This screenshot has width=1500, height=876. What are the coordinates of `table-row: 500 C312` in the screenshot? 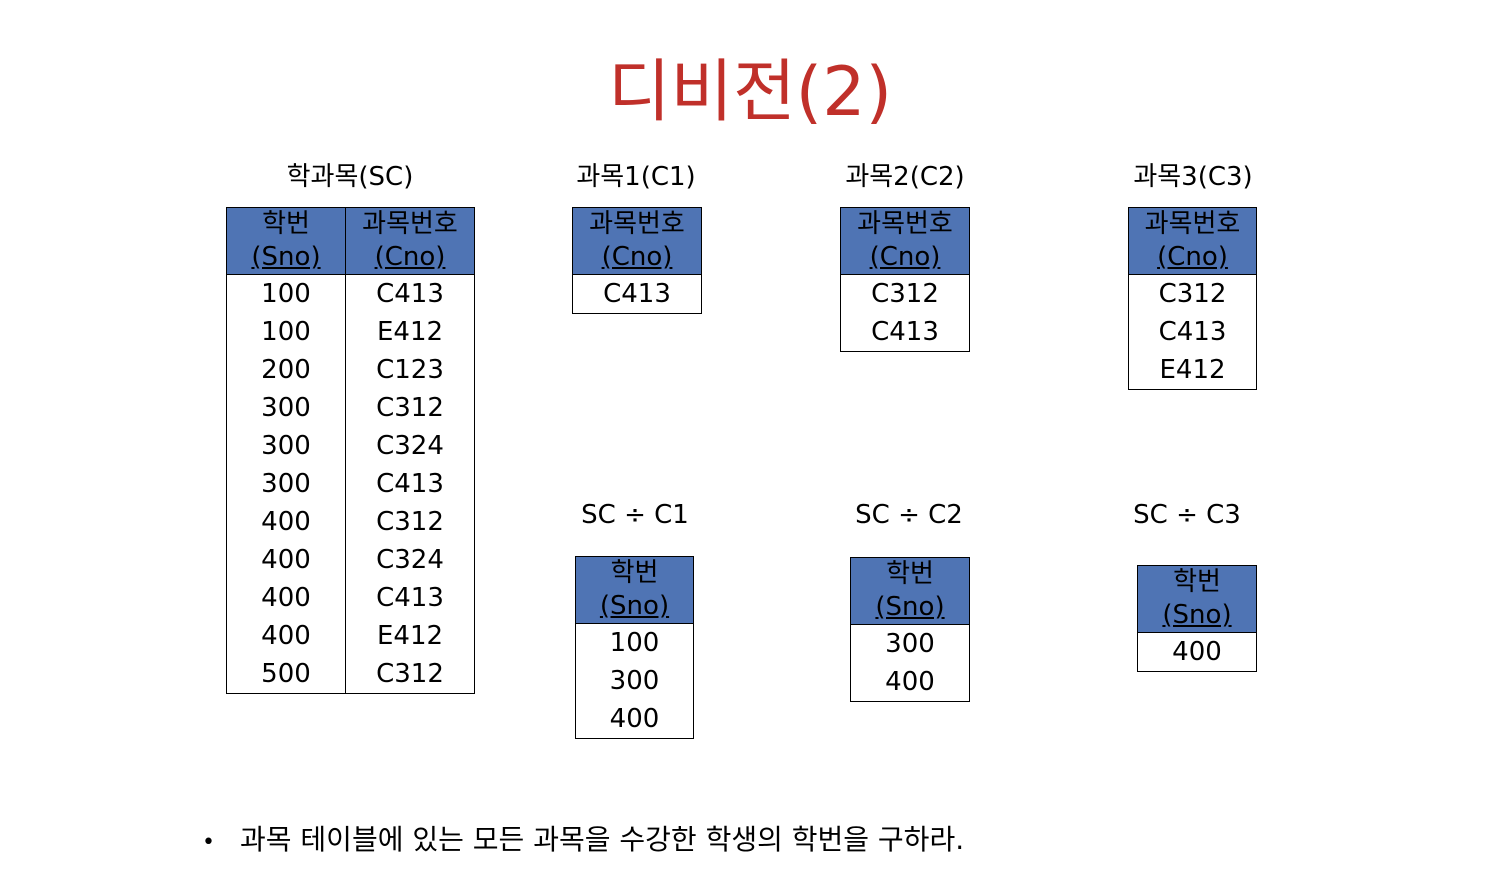 It's located at (350, 674).